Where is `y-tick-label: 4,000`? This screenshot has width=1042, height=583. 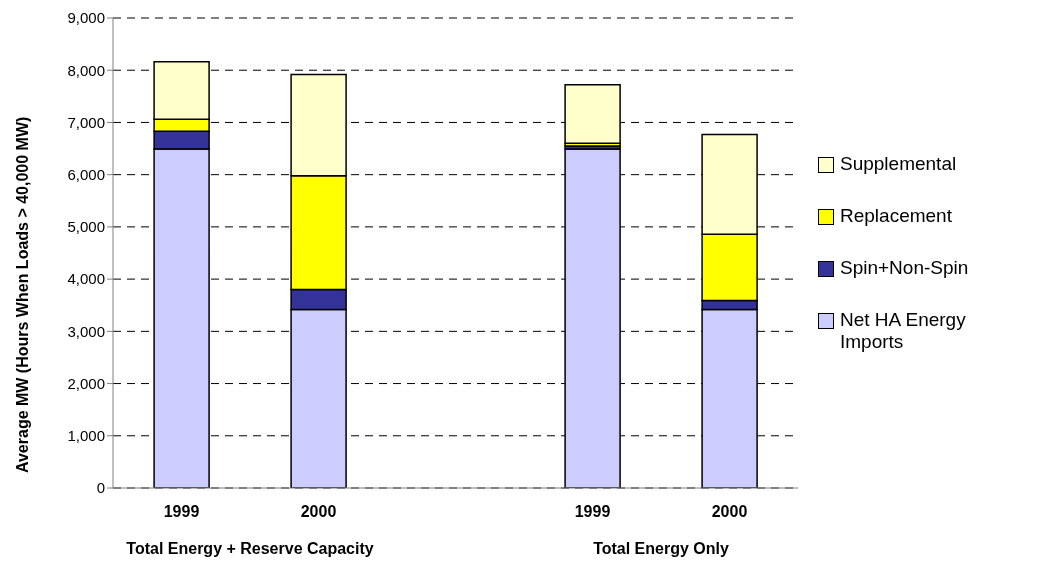 y-tick-label: 4,000 is located at coordinates (86, 279).